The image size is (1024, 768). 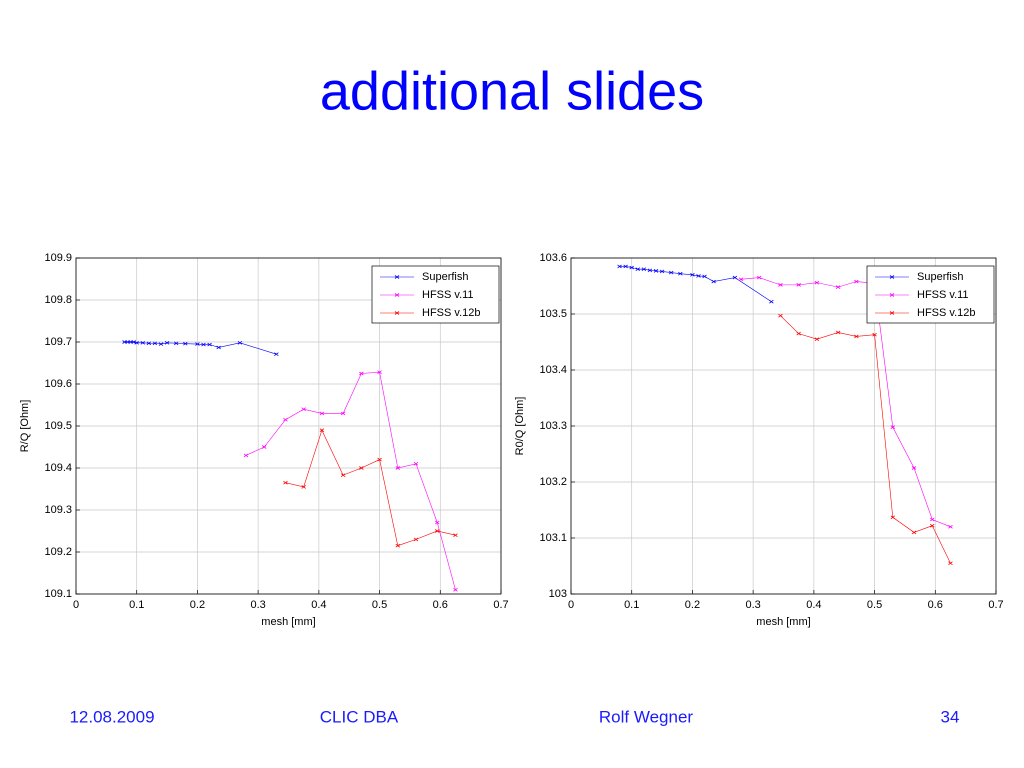 I want to click on x-tick-label: 0.2, so click(x=197, y=605).